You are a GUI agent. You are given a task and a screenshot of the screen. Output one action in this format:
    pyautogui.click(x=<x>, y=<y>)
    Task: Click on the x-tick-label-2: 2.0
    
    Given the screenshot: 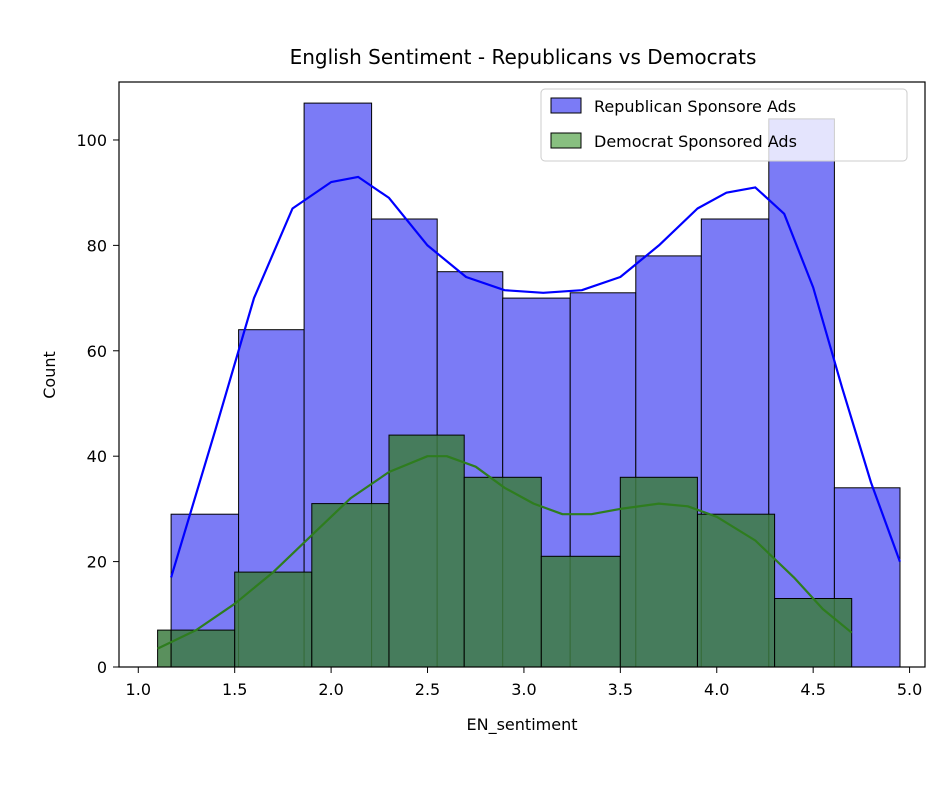 What is the action you would take?
    pyautogui.click(x=330, y=689)
    